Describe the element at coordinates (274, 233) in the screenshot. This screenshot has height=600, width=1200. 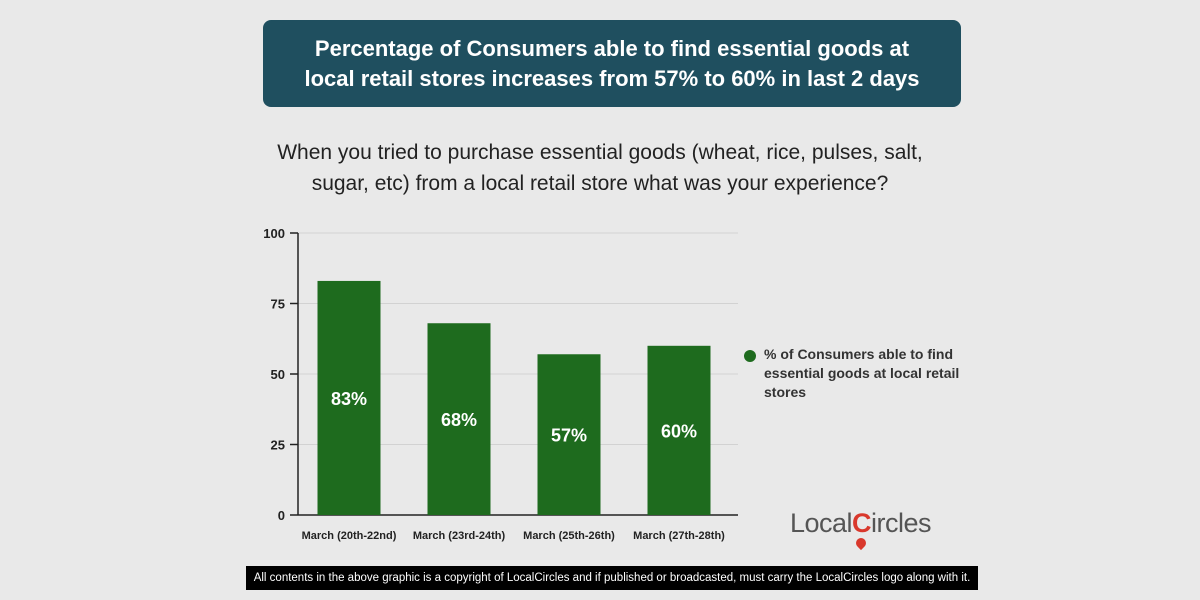
I see `y-tick-label: 100` at that location.